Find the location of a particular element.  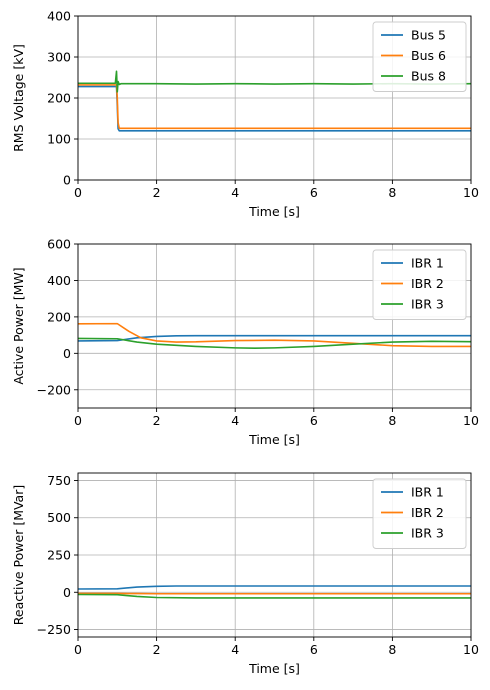

y-tick-label: 500 is located at coordinates (59, 517).